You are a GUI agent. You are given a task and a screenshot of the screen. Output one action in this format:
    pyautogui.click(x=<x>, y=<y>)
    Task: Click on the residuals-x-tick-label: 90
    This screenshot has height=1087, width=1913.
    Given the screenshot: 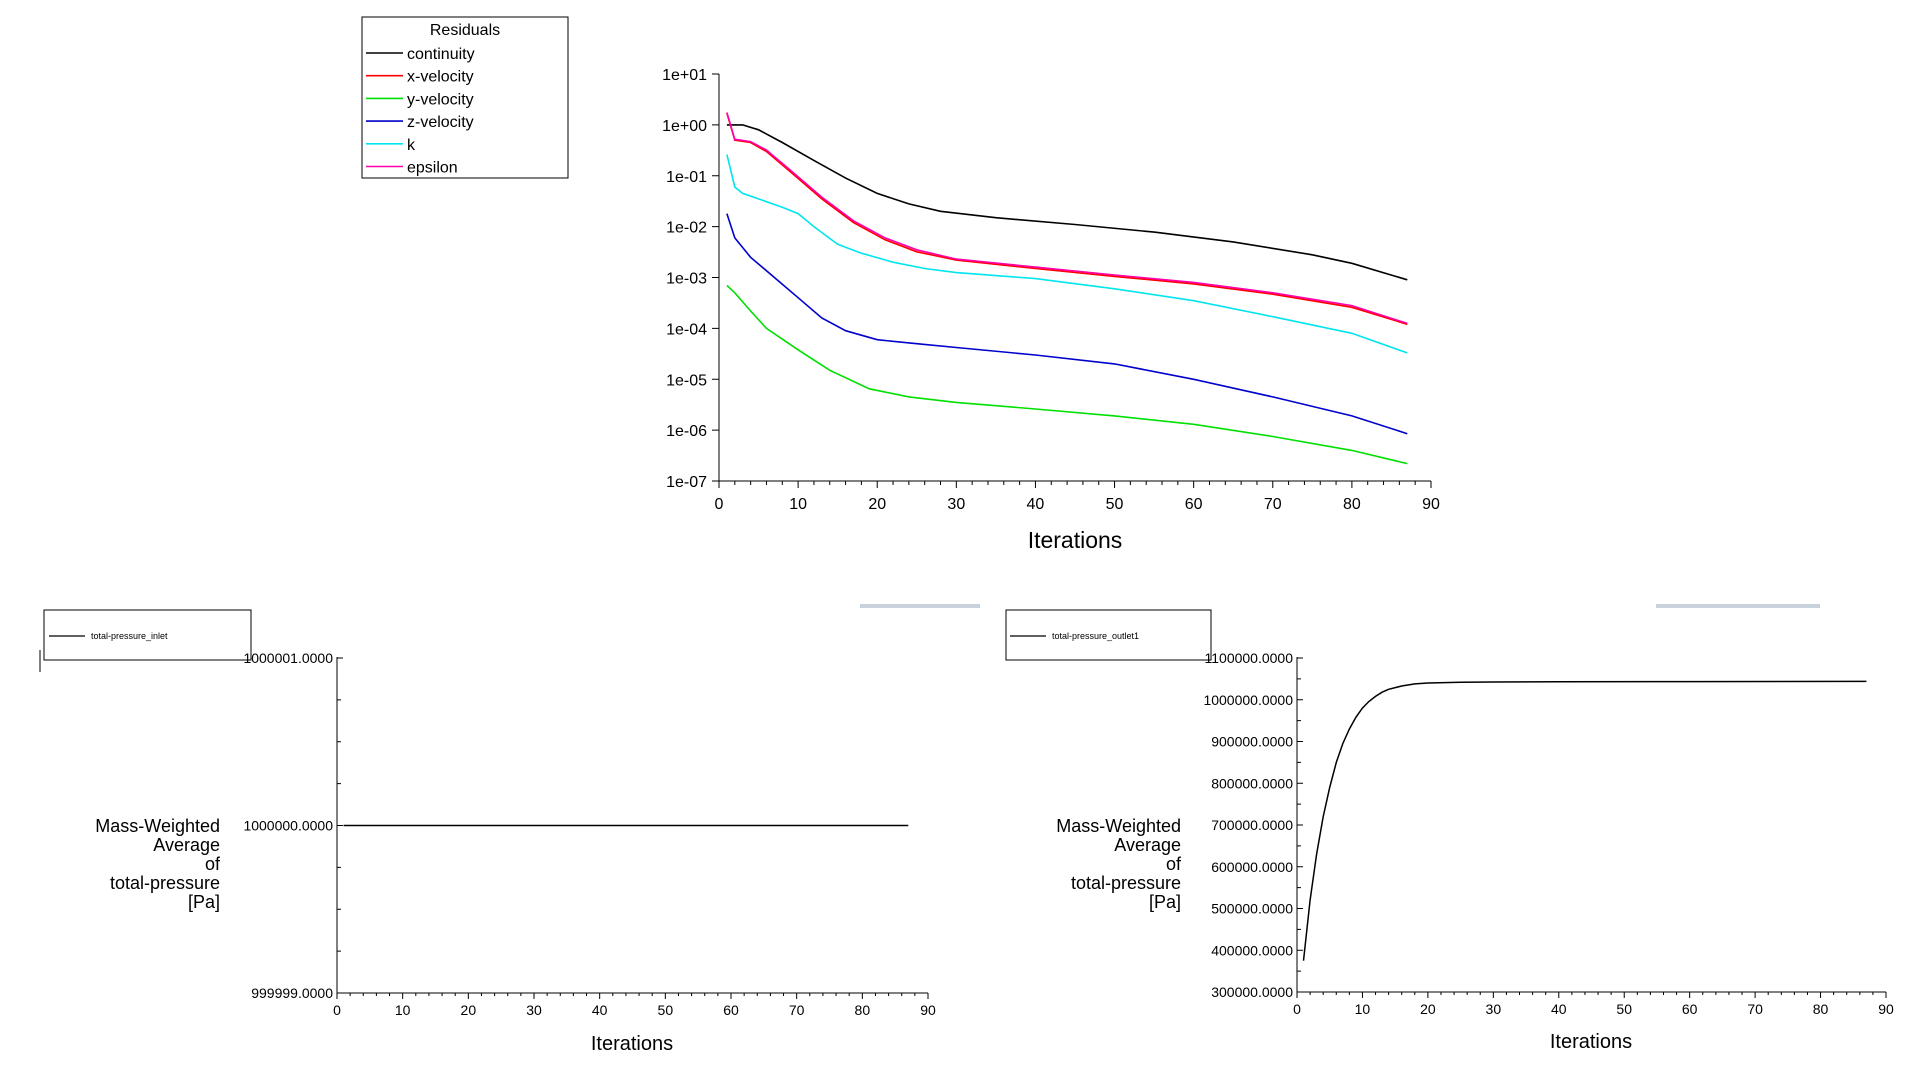 What is the action you would take?
    pyautogui.click(x=1431, y=504)
    